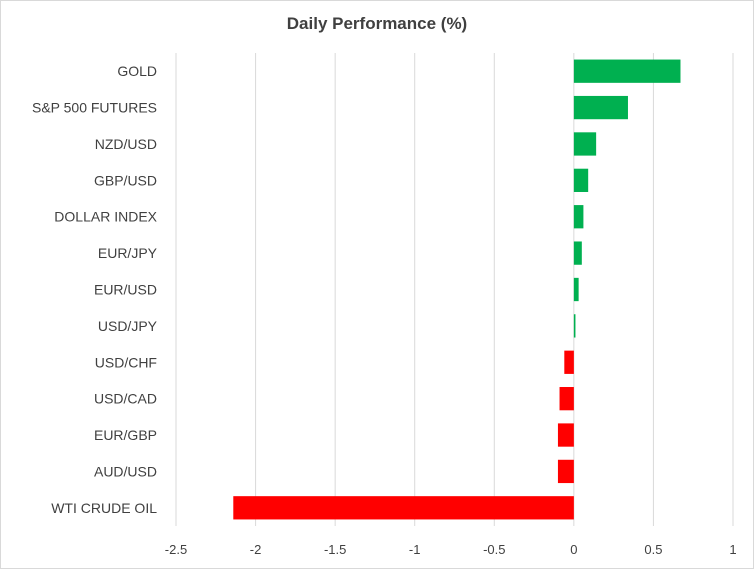  Describe the element at coordinates (125, 471) in the screenshot. I see `category-label: AUD/USD` at that location.